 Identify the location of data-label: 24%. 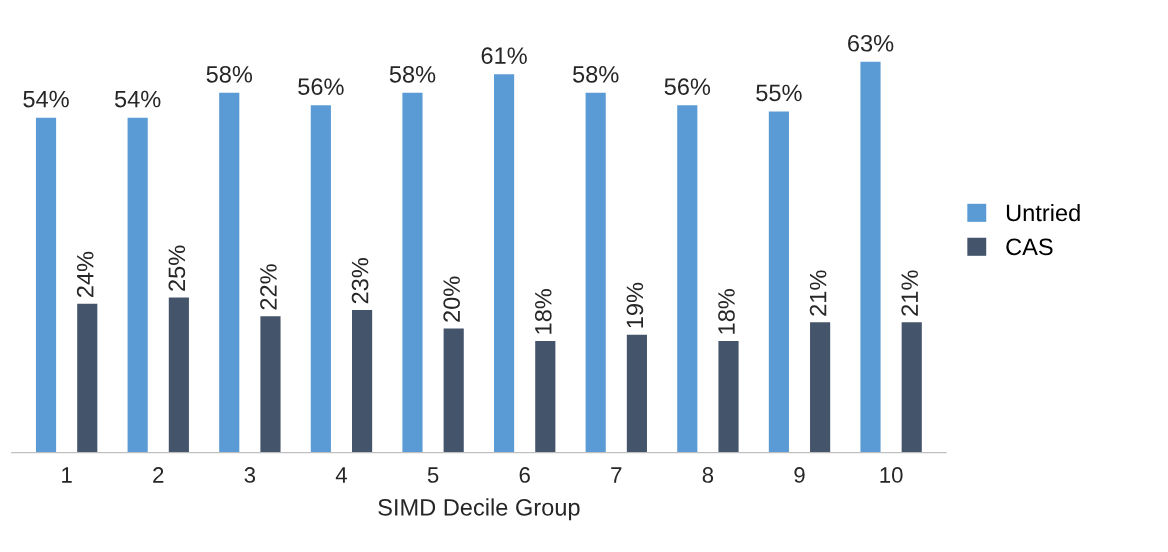
(85, 274).